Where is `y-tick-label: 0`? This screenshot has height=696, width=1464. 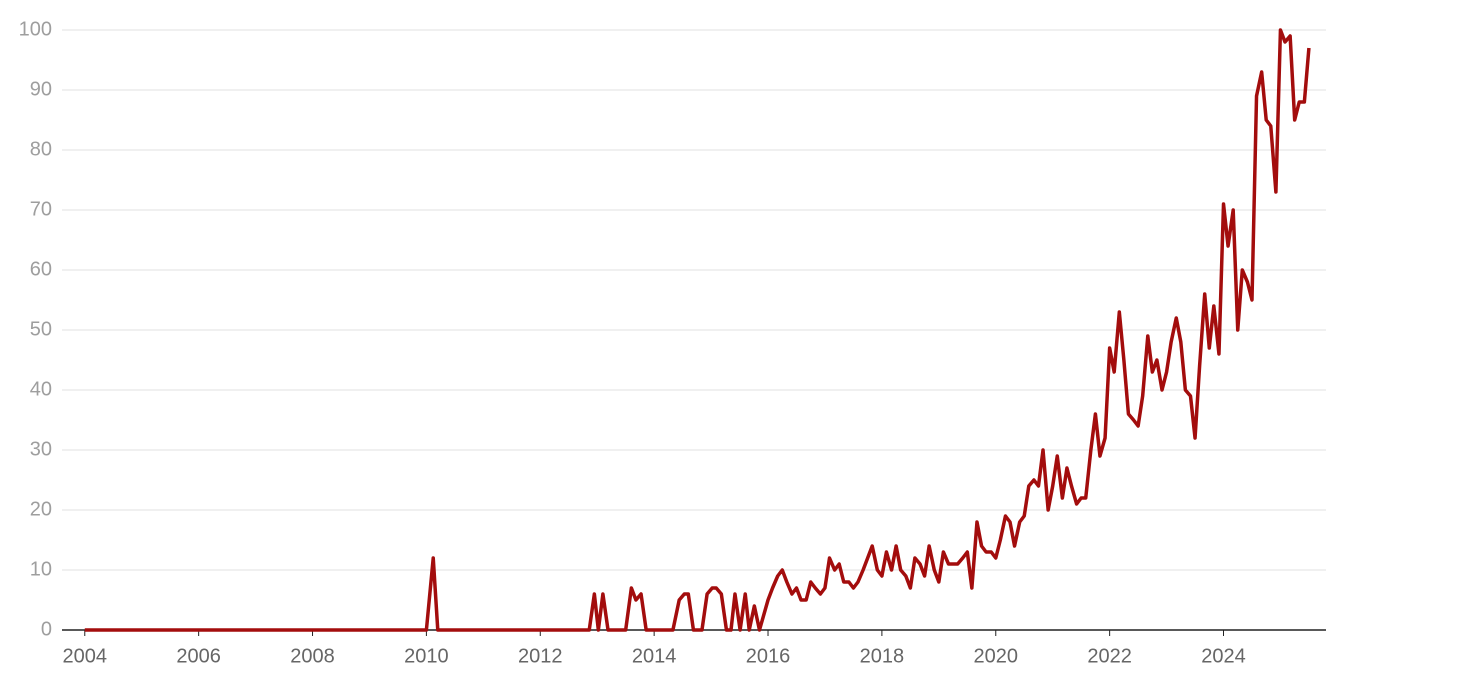 y-tick-label: 0 is located at coordinates (46, 629).